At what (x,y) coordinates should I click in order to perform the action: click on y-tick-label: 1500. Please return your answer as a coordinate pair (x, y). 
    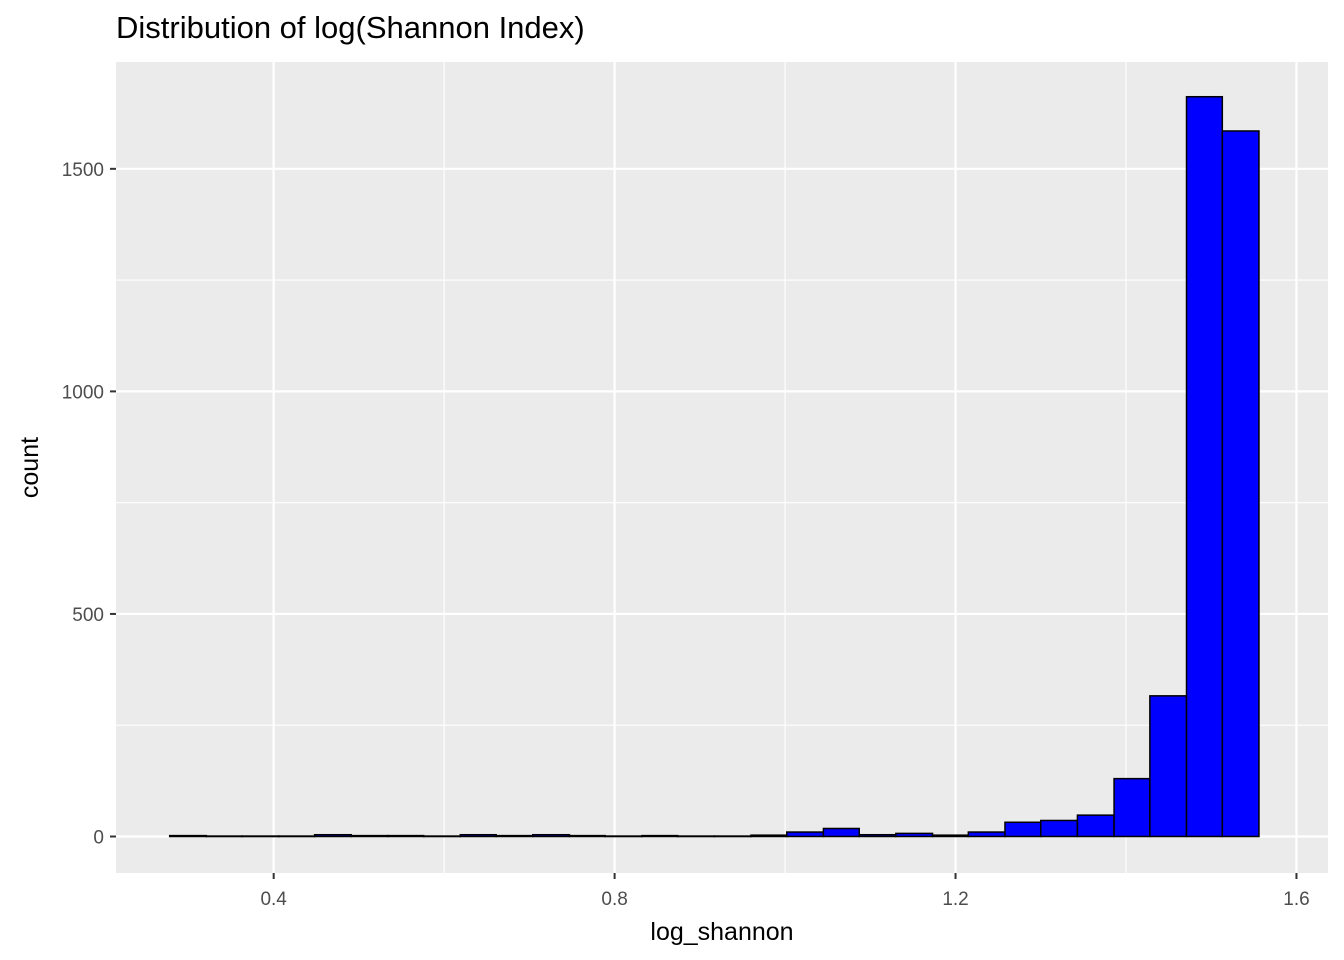
    Looking at the image, I should click on (83, 170).